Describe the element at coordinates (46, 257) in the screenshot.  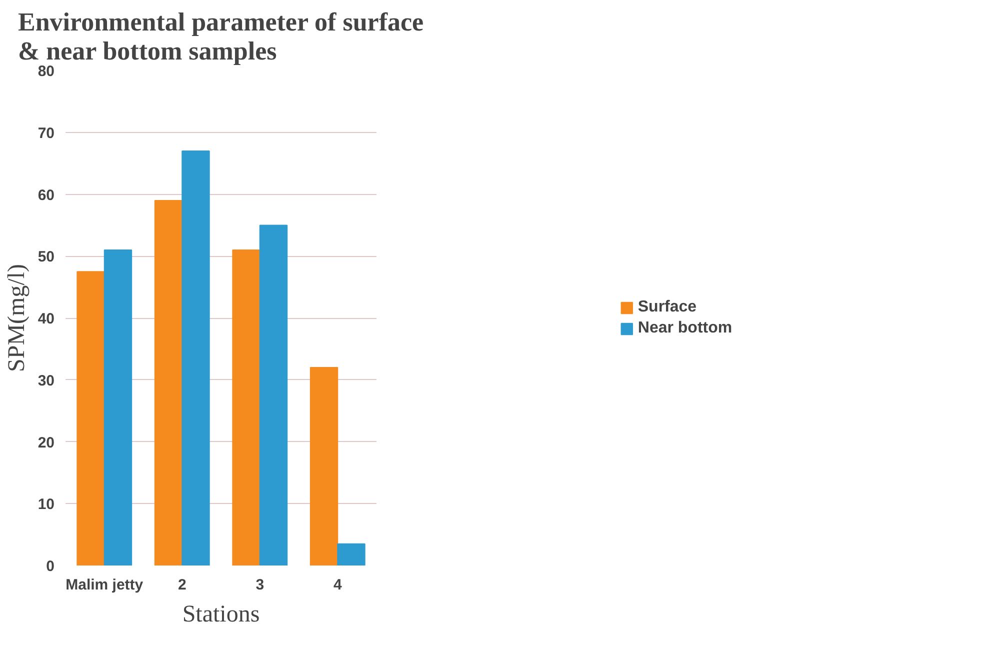
I see `y-tick-label: 50` at that location.